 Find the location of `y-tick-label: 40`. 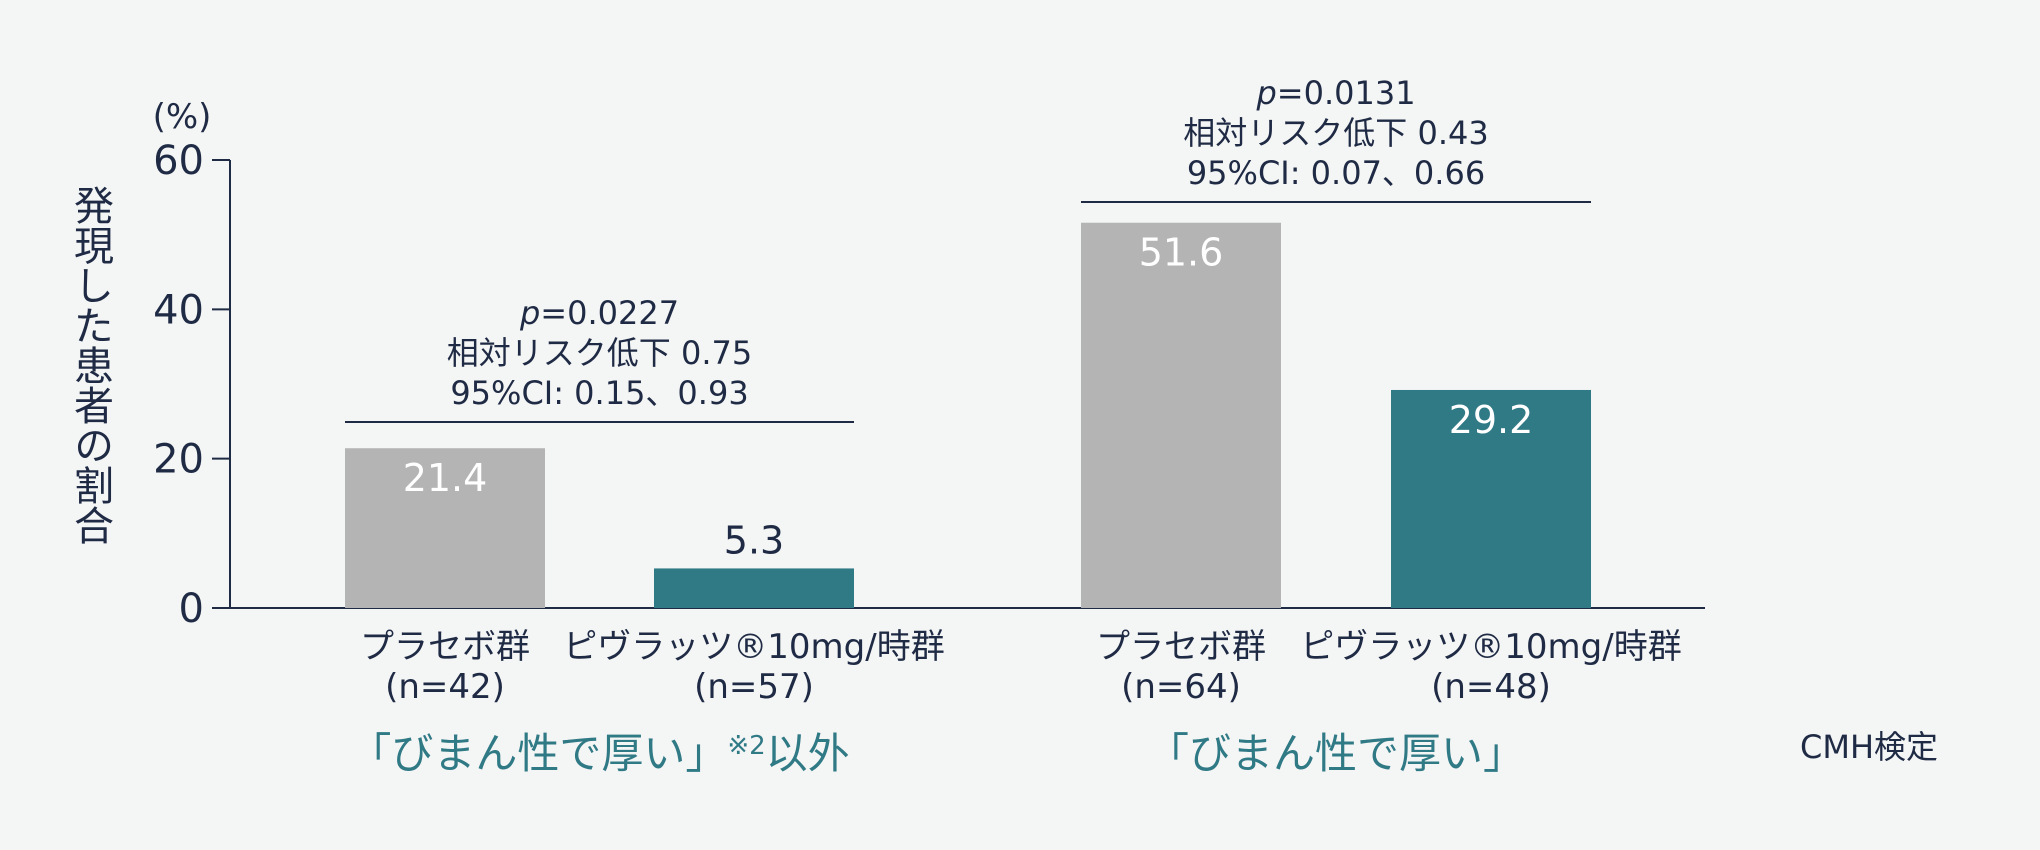

y-tick-label: 40 is located at coordinates (178, 310).